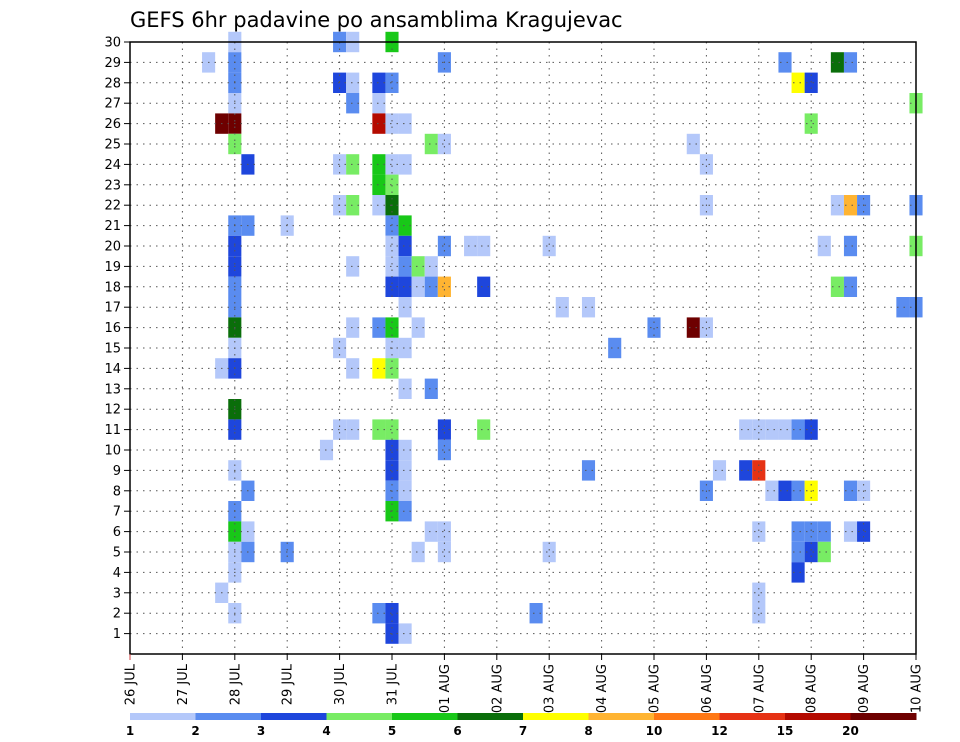 This screenshot has height=742, width=960. I want to click on y-tick-label: 21, so click(112, 226).